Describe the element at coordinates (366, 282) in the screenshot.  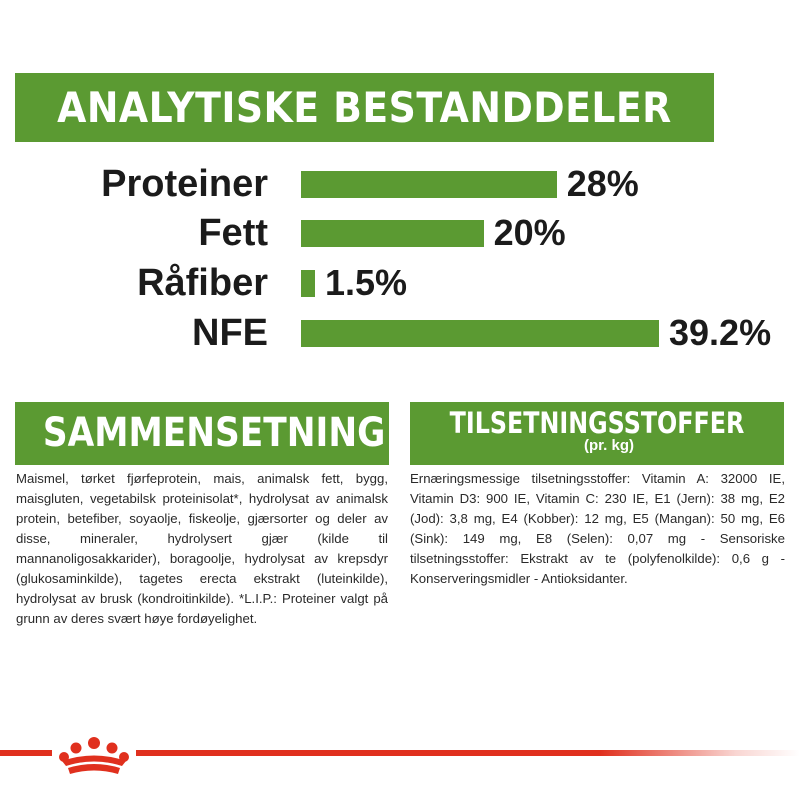
I see `bar-value-2: 1.5%` at that location.